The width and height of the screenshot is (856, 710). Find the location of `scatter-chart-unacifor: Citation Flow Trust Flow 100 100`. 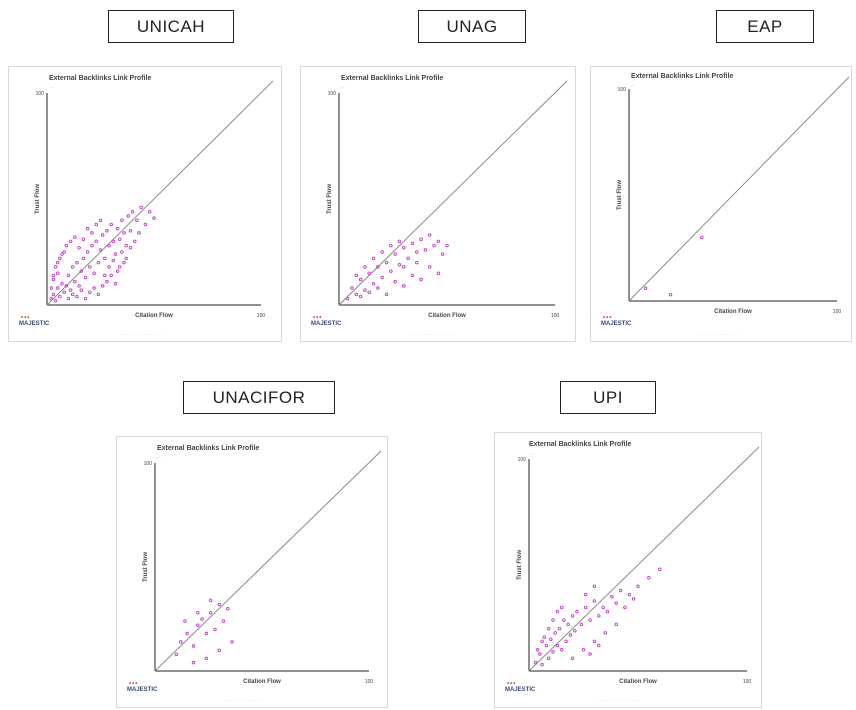

scatter-chart-unacifor: Citation Flow Trust Flow 100 100 is located at coordinates (262, 567).